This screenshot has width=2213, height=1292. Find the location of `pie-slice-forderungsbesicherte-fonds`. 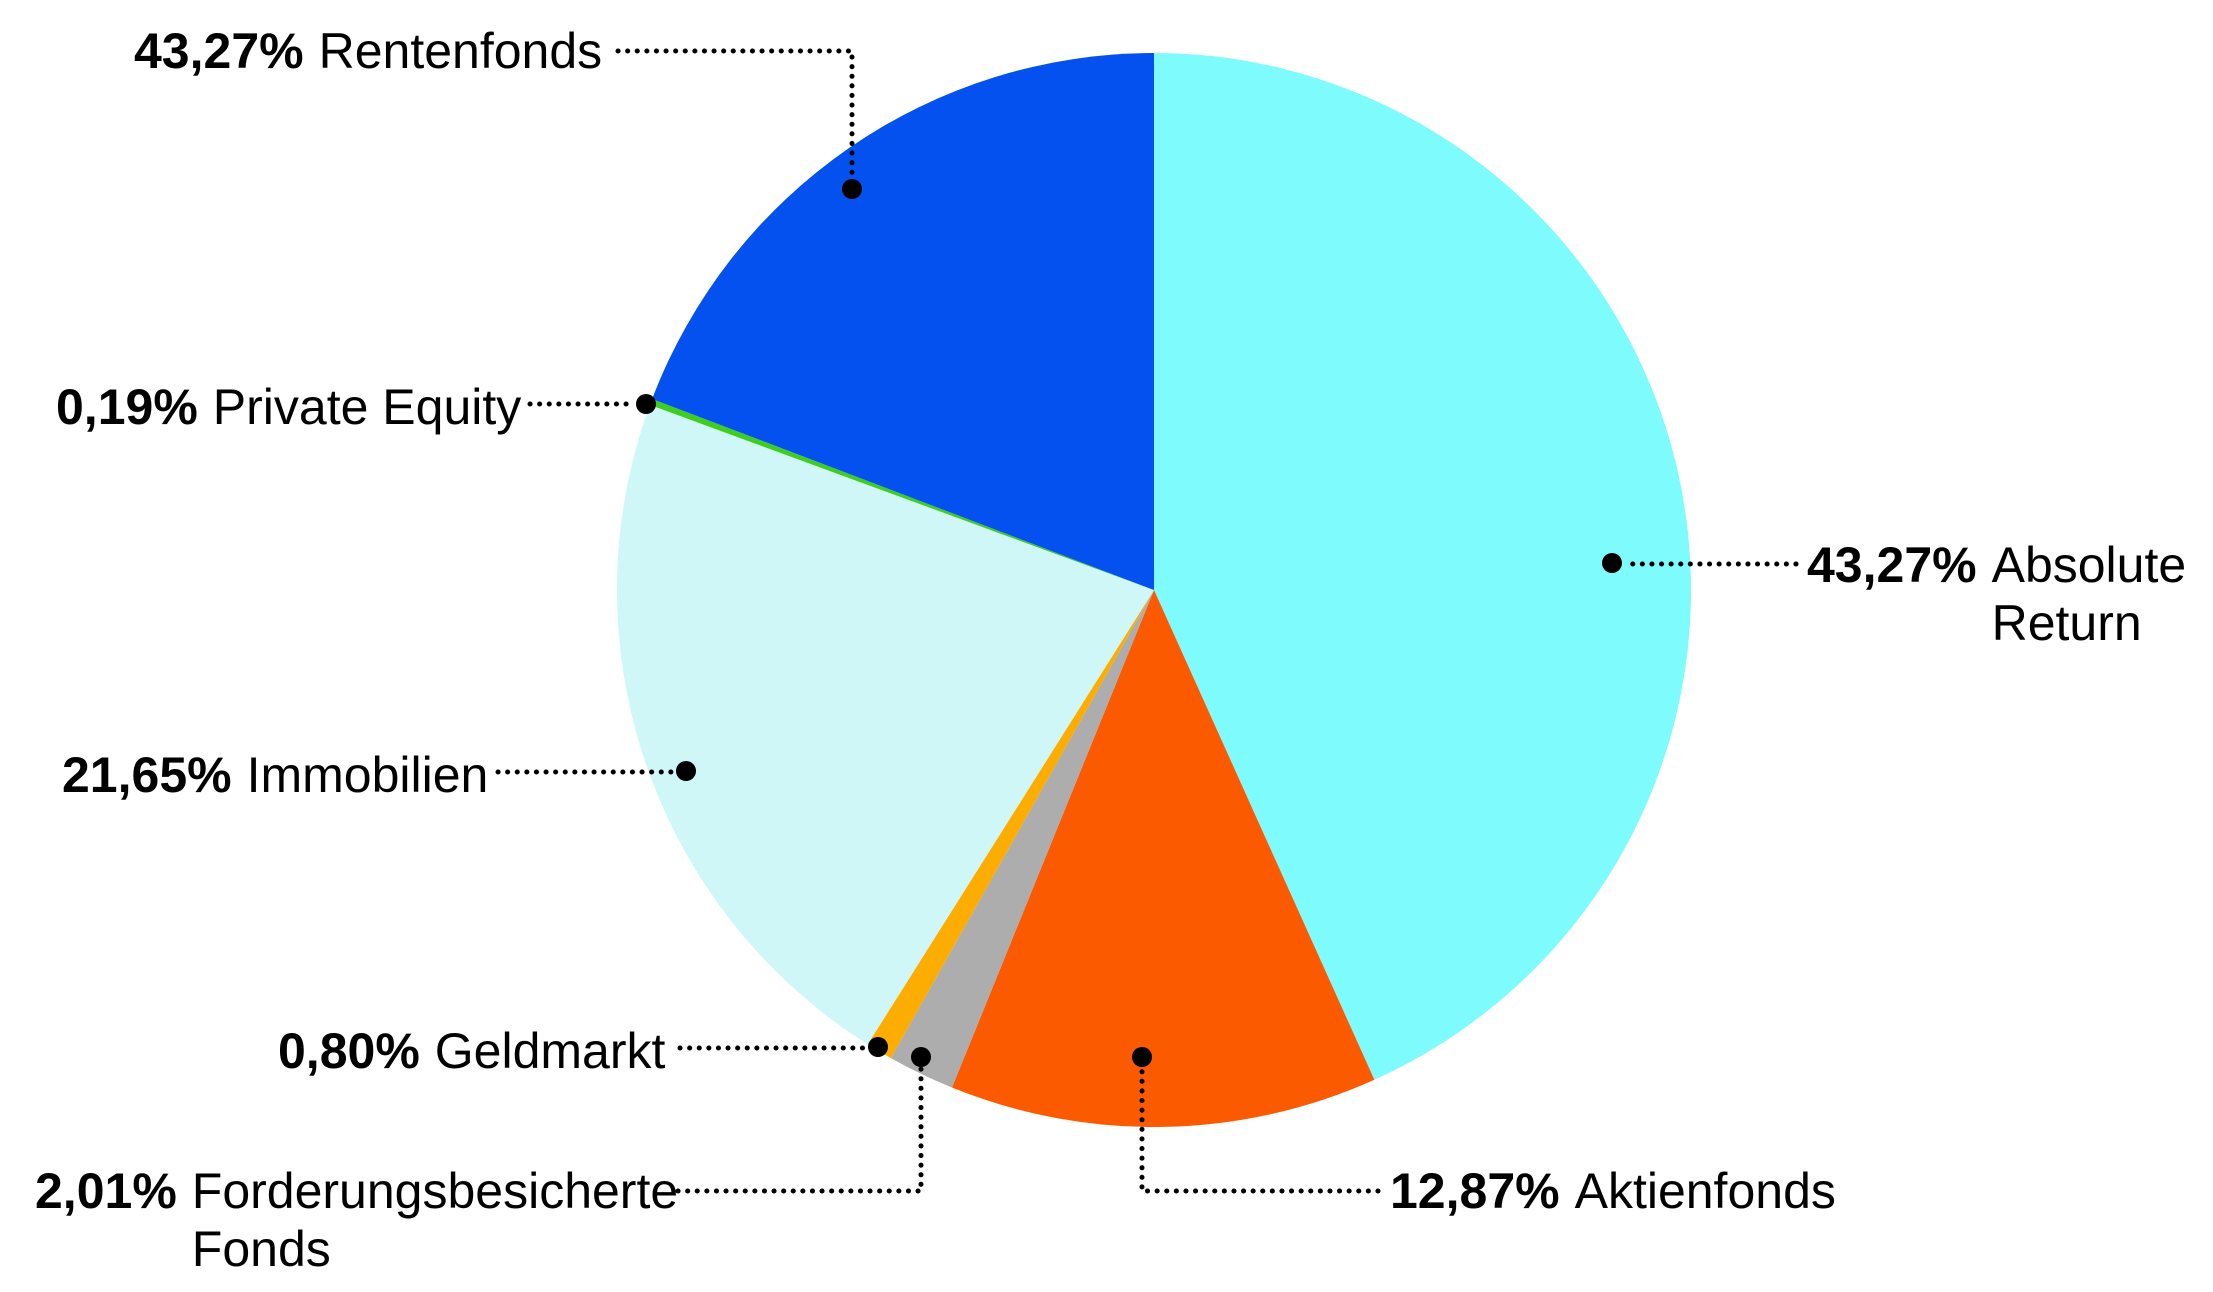

pie-slice-forderungsbesicherte-fonds is located at coordinates (1022, 839).